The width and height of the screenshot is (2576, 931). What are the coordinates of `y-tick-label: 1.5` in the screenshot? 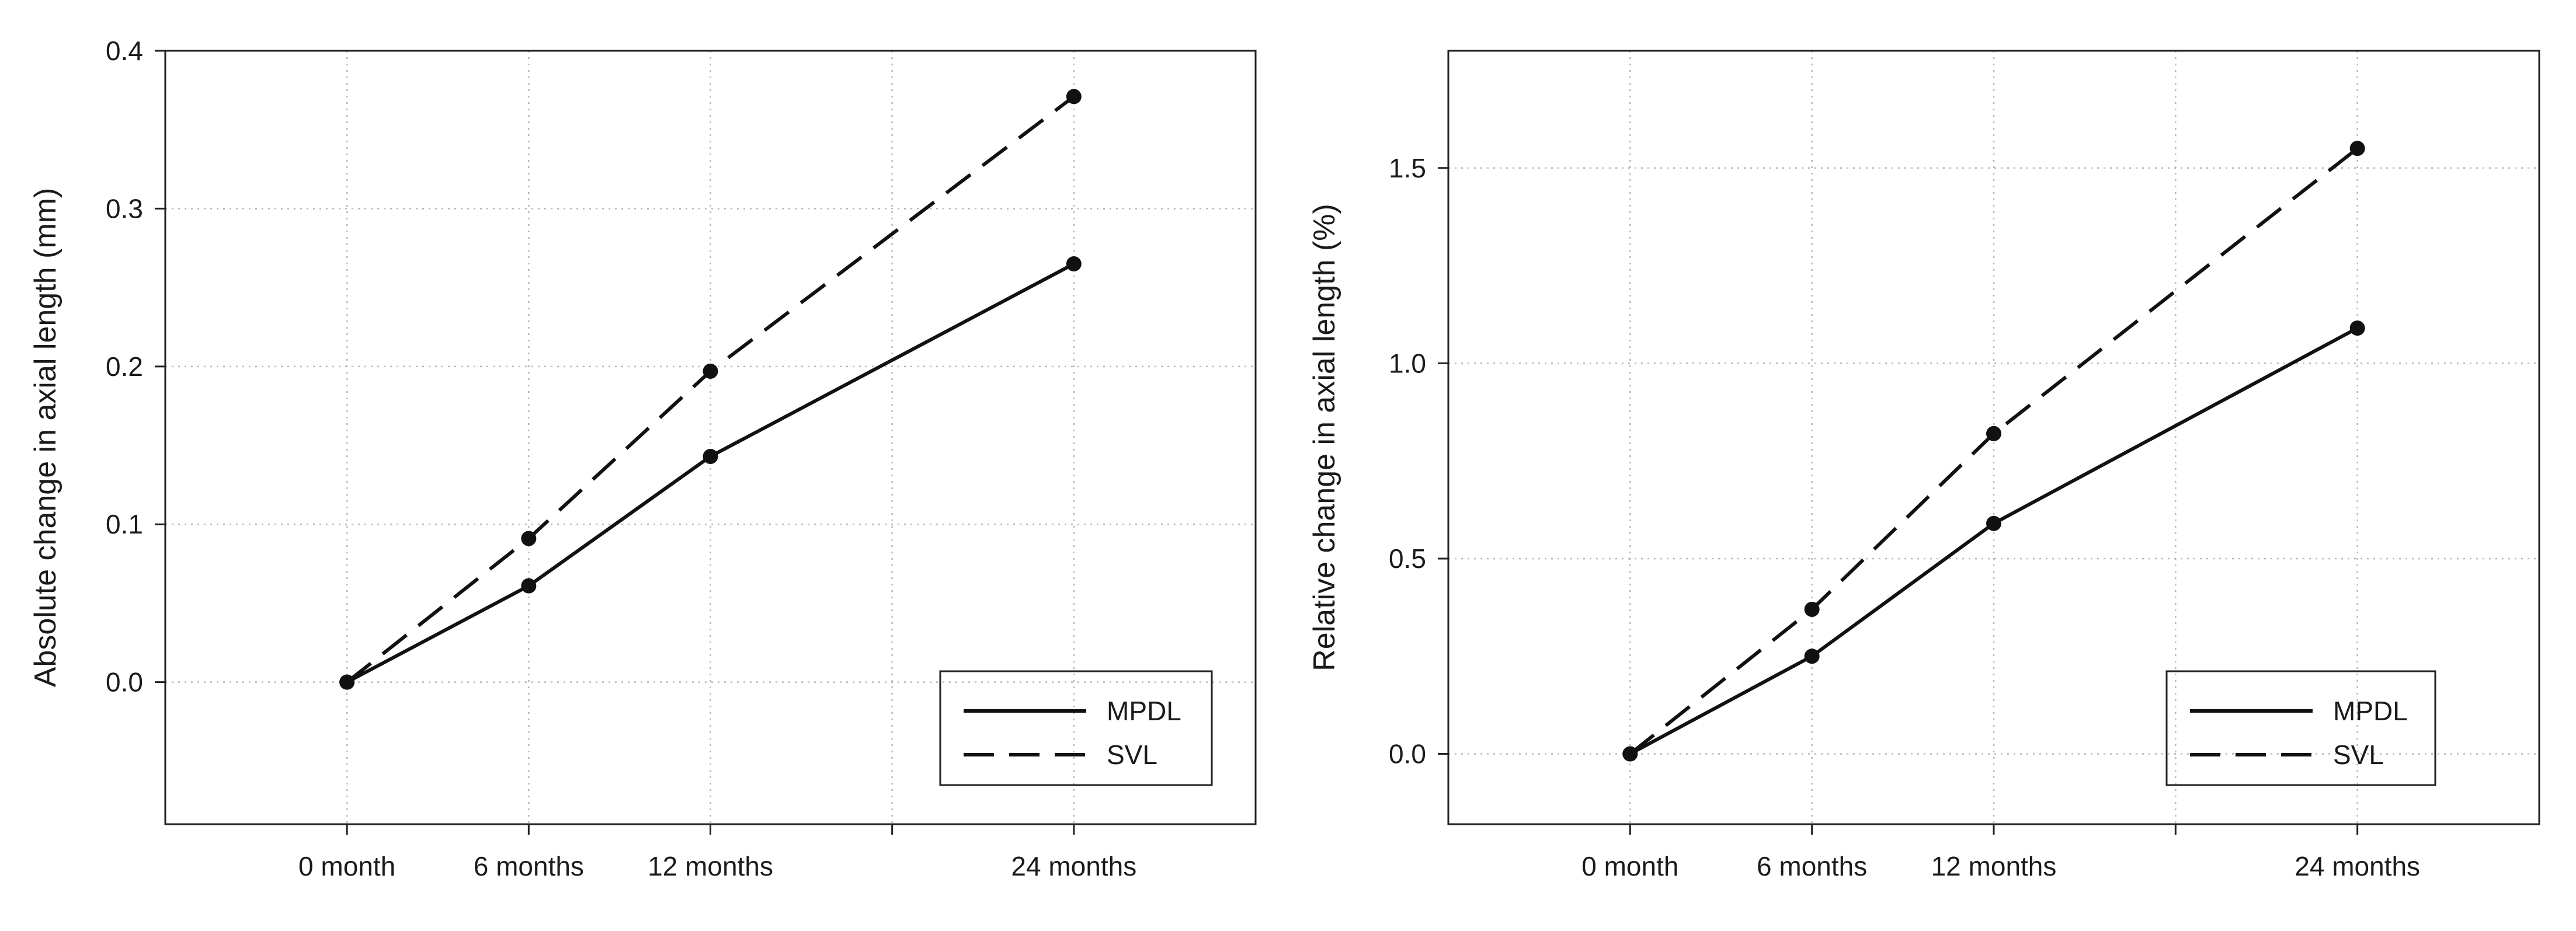 It's located at (1407, 168).